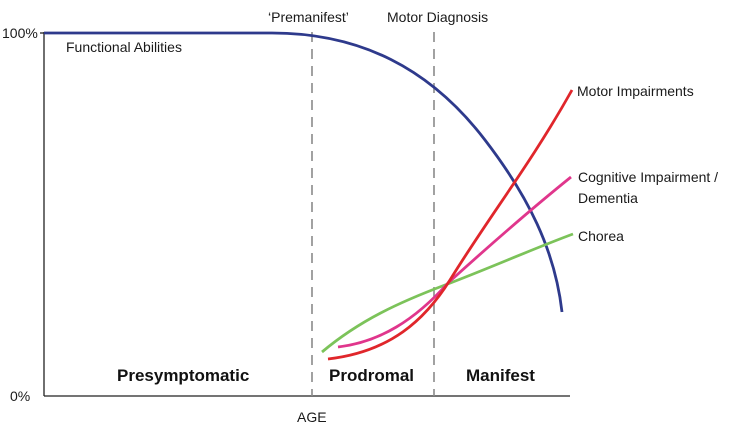  Describe the element at coordinates (371, 375) in the screenshot. I see `phase-prodromal: Prodromal` at that location.